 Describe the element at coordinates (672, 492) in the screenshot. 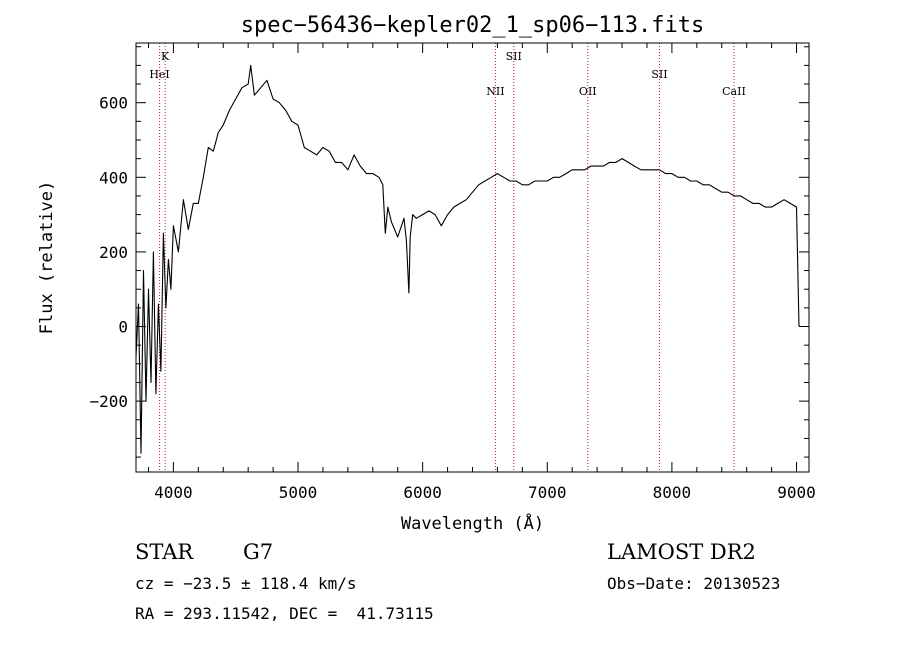

I see `x-tick-label: 8000` at that location.